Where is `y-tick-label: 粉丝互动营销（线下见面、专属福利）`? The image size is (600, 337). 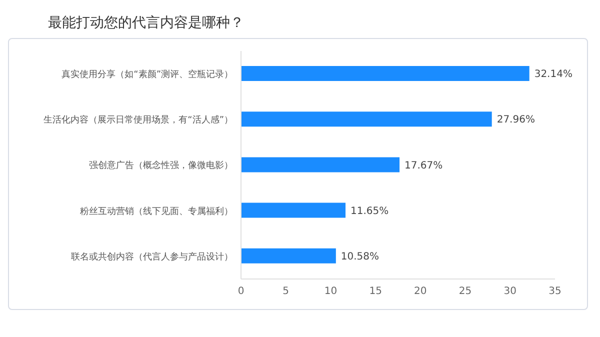
y-tick-label: 粉丝互动营销（线下见面、专属福利） is located at coordinates (156, 211).